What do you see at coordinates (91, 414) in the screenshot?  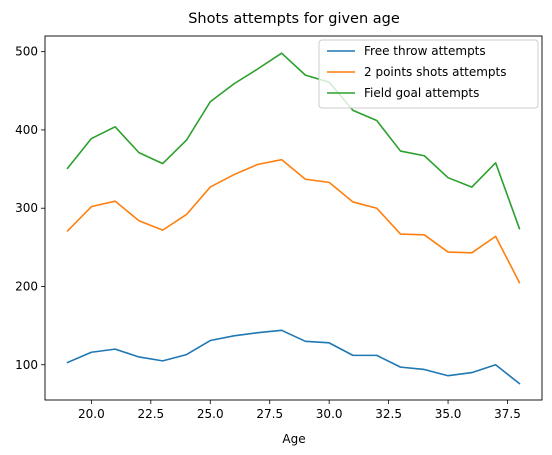 I see `x-tick-label: 20.0` at bounding box center [91, 414].